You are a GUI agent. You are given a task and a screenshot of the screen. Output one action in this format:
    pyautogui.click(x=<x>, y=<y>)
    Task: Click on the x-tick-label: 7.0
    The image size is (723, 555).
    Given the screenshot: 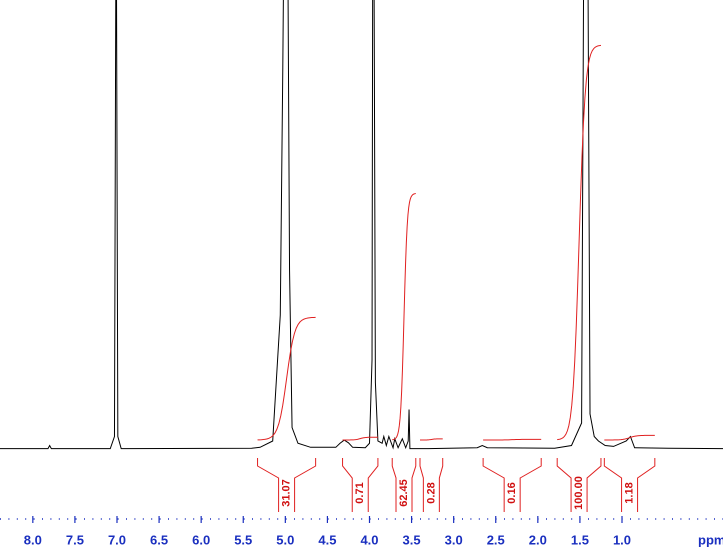 What is the action you would take?
    pyautogui.click(x=117, y=539)
    